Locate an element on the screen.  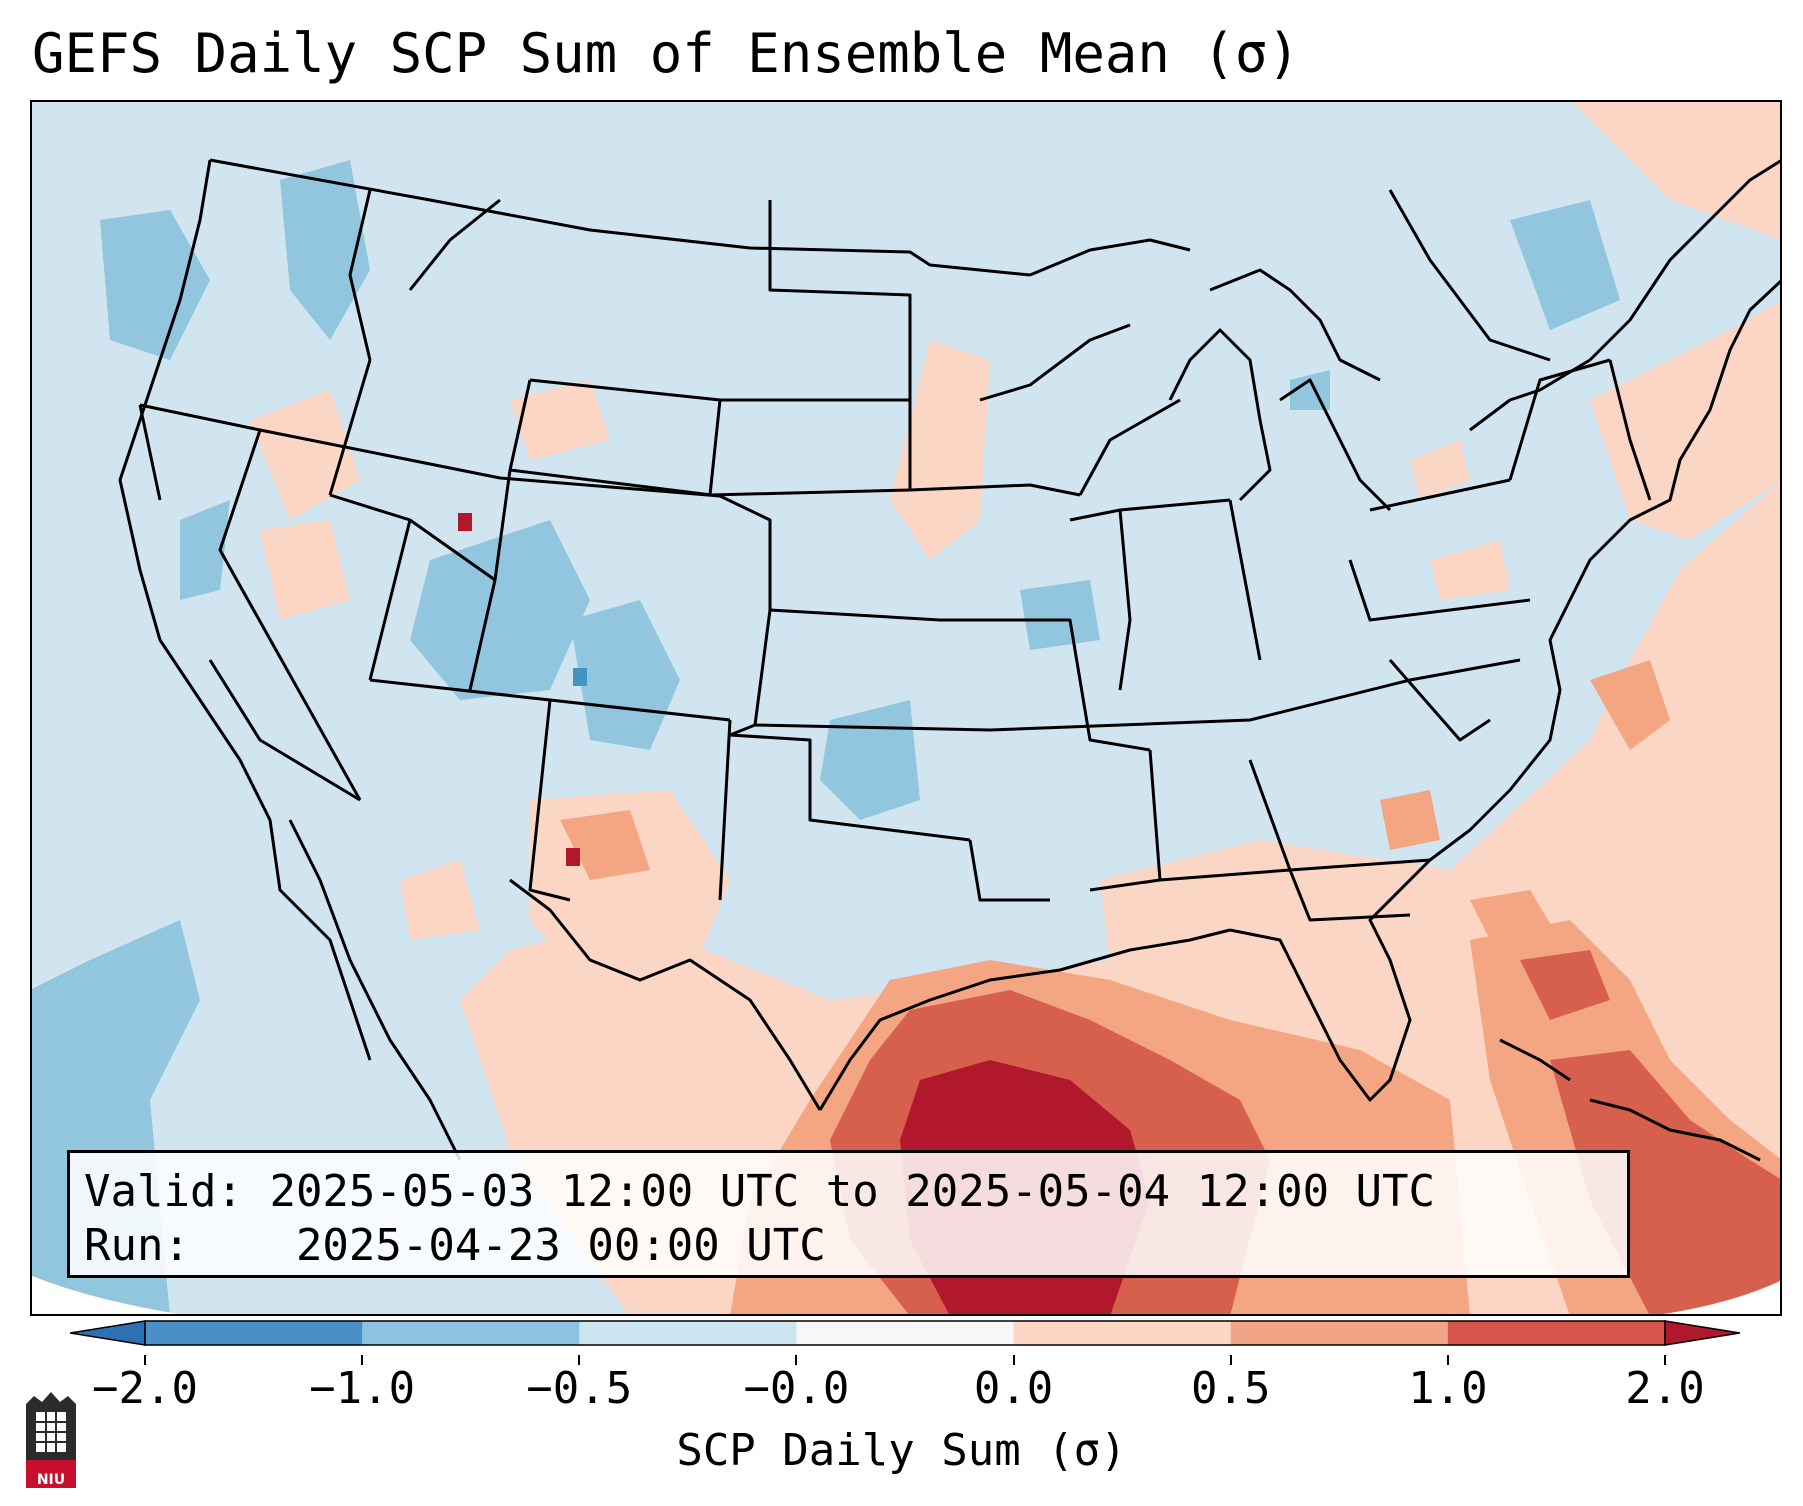
colorbar-tick-label: 2.0 is located at coordinates (1665, 1388).